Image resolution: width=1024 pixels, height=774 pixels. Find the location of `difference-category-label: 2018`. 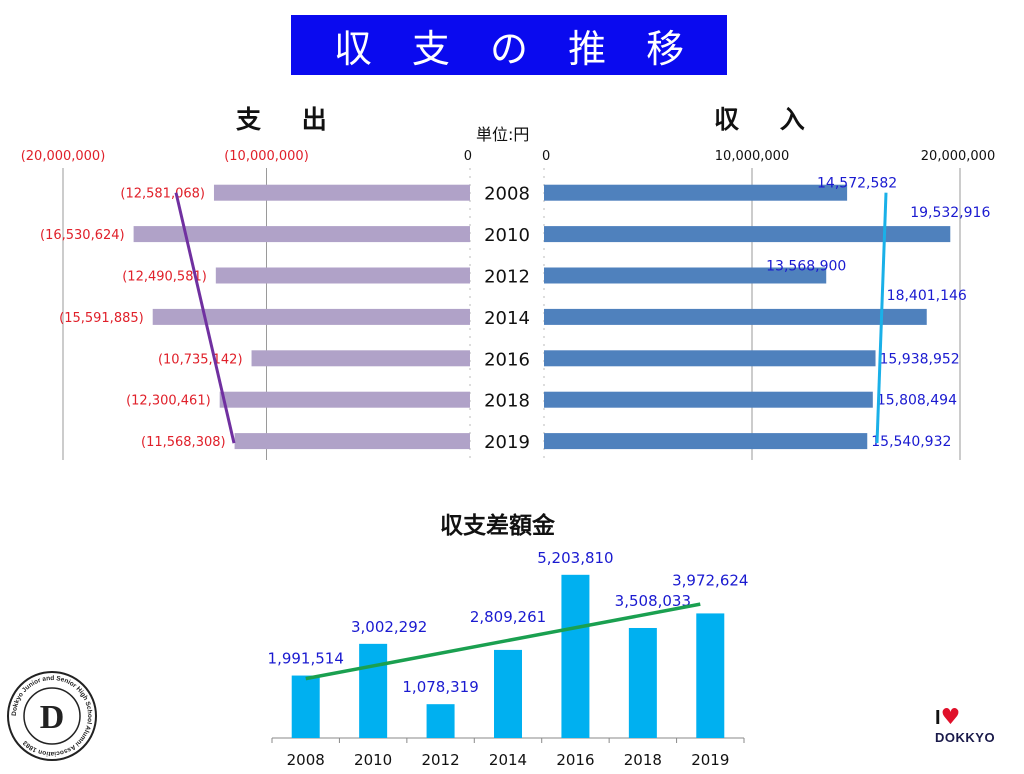

difference-category-label: 2018 is located at coordinates (643, 760).